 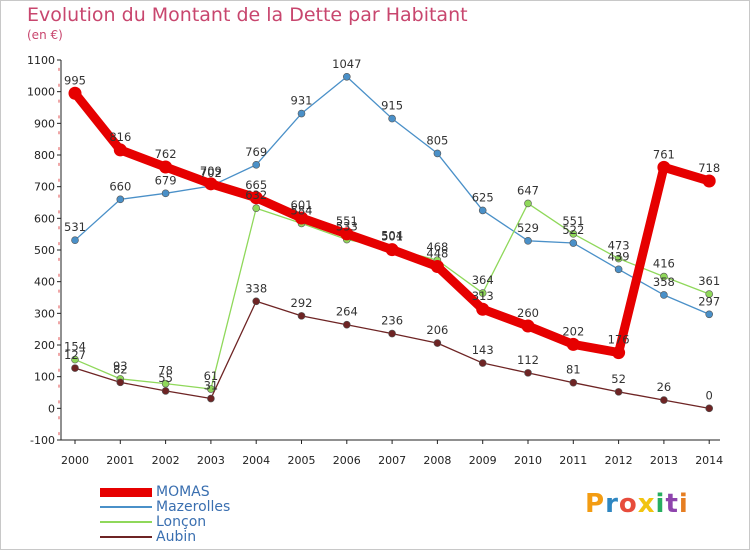 What do you see at coordinates (256, 288) in the screenshot?
I see `data-label-aubin: 338` at bounding box center [256, 288].